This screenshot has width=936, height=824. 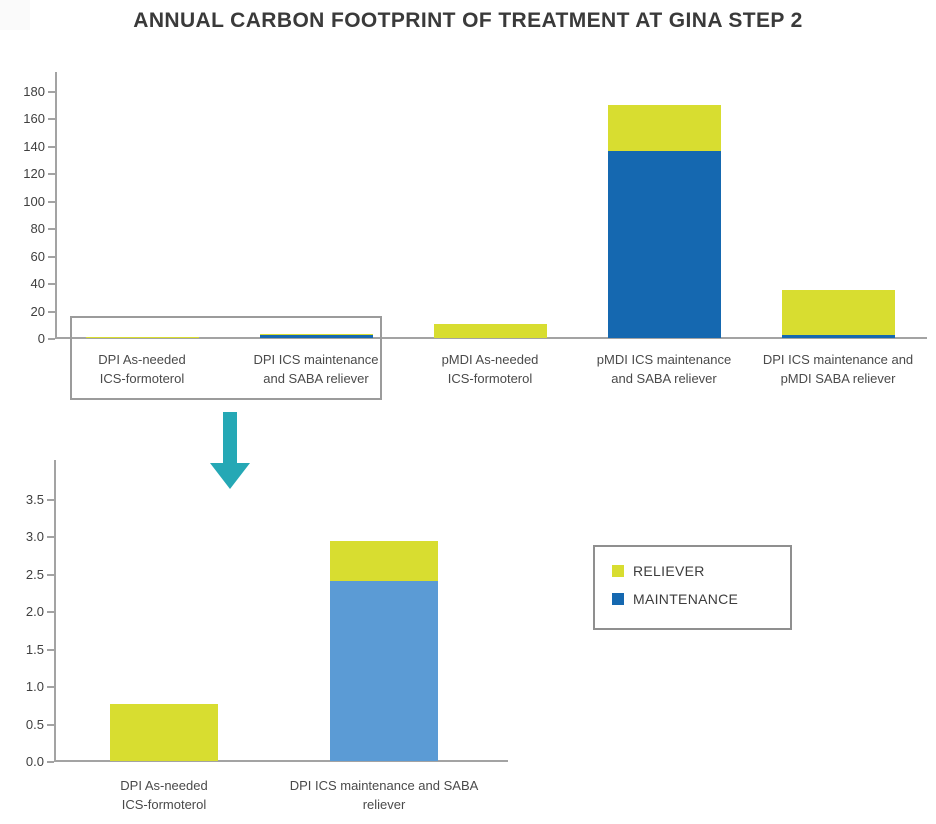 I want to click on y-tick-label: 3.0, so click(x=34, y=536).